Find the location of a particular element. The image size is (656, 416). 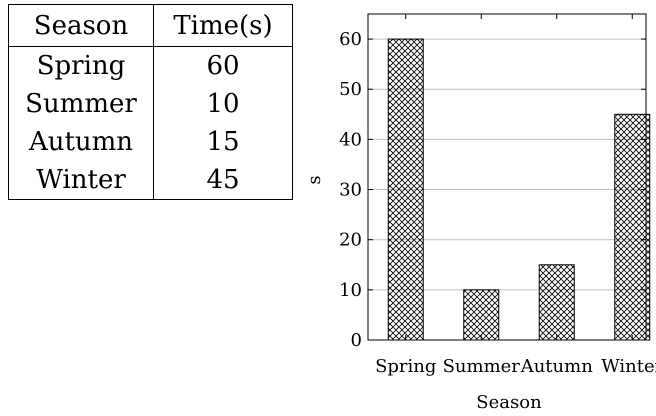

table-header-row: Season Time(s) is located at coordinates (150, 25).